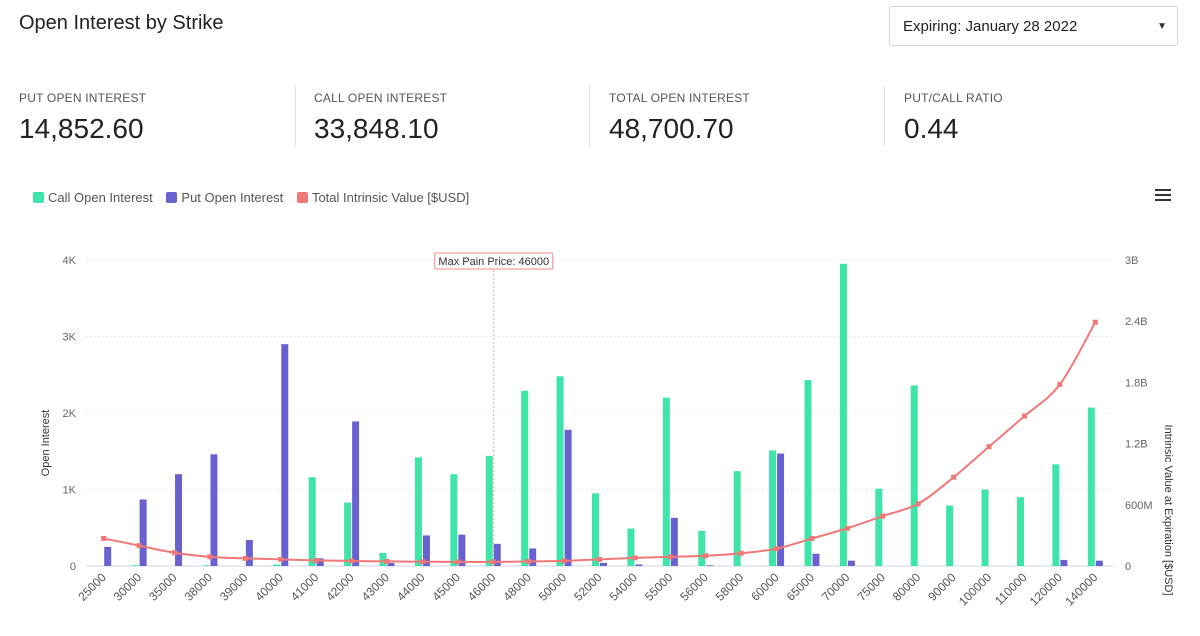 This screenshot has height=636, width=1200. What do you see at coordinates (232, 197) in the screenshot?
I see `legend-label: Put Open Interest` at bounding box center [232, 197].